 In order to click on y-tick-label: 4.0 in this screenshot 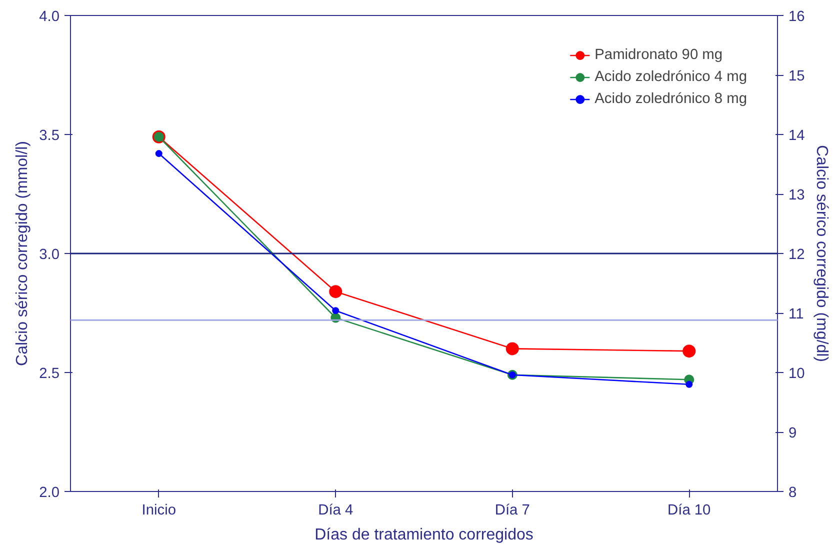, I will do `click(49, 17)`.